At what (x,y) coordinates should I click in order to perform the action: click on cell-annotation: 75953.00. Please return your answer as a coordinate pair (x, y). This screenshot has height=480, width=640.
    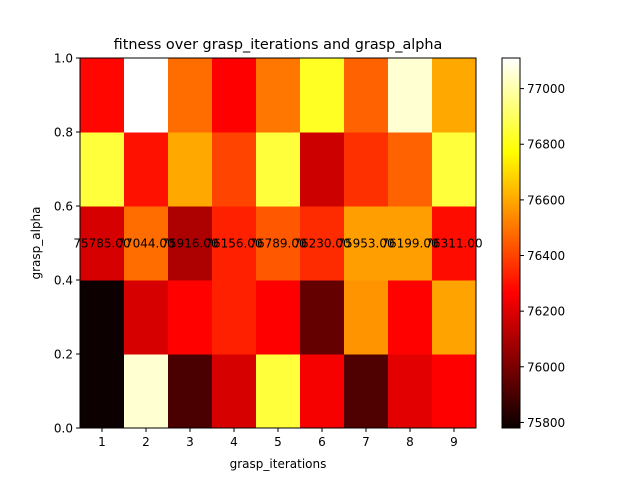
    Looking at the image, I should click on (365, 244).